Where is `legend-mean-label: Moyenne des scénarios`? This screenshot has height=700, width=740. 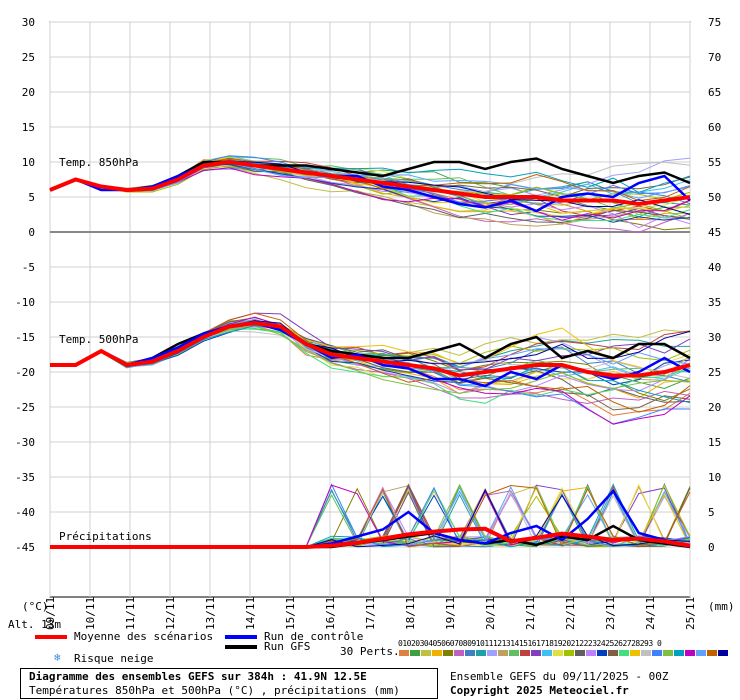
legend-mean-label: Moyenne des scénarios is located at coordinates (144, 636).